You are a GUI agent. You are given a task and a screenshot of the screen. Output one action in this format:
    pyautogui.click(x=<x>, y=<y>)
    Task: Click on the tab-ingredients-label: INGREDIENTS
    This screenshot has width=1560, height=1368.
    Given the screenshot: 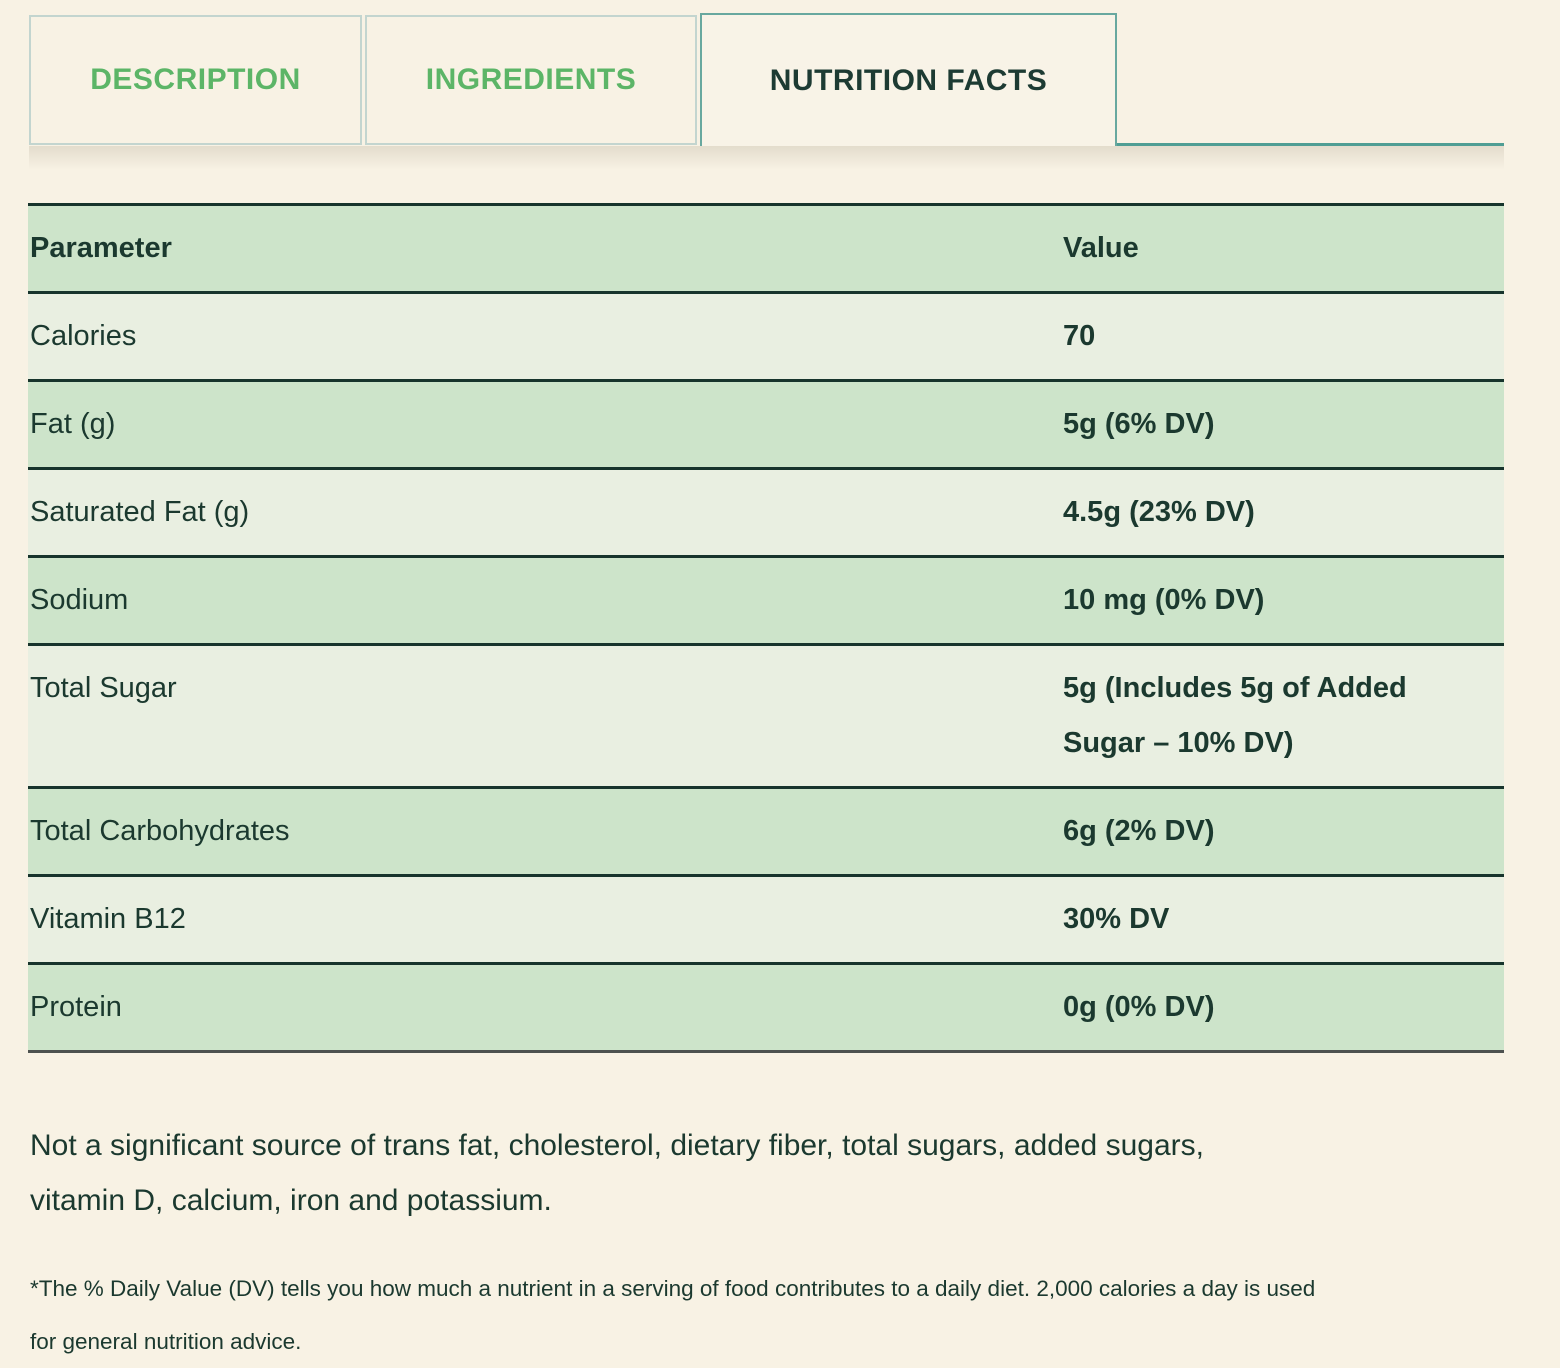 What is the action you would take?
    pyautogui.click(x=531, y=79)
    